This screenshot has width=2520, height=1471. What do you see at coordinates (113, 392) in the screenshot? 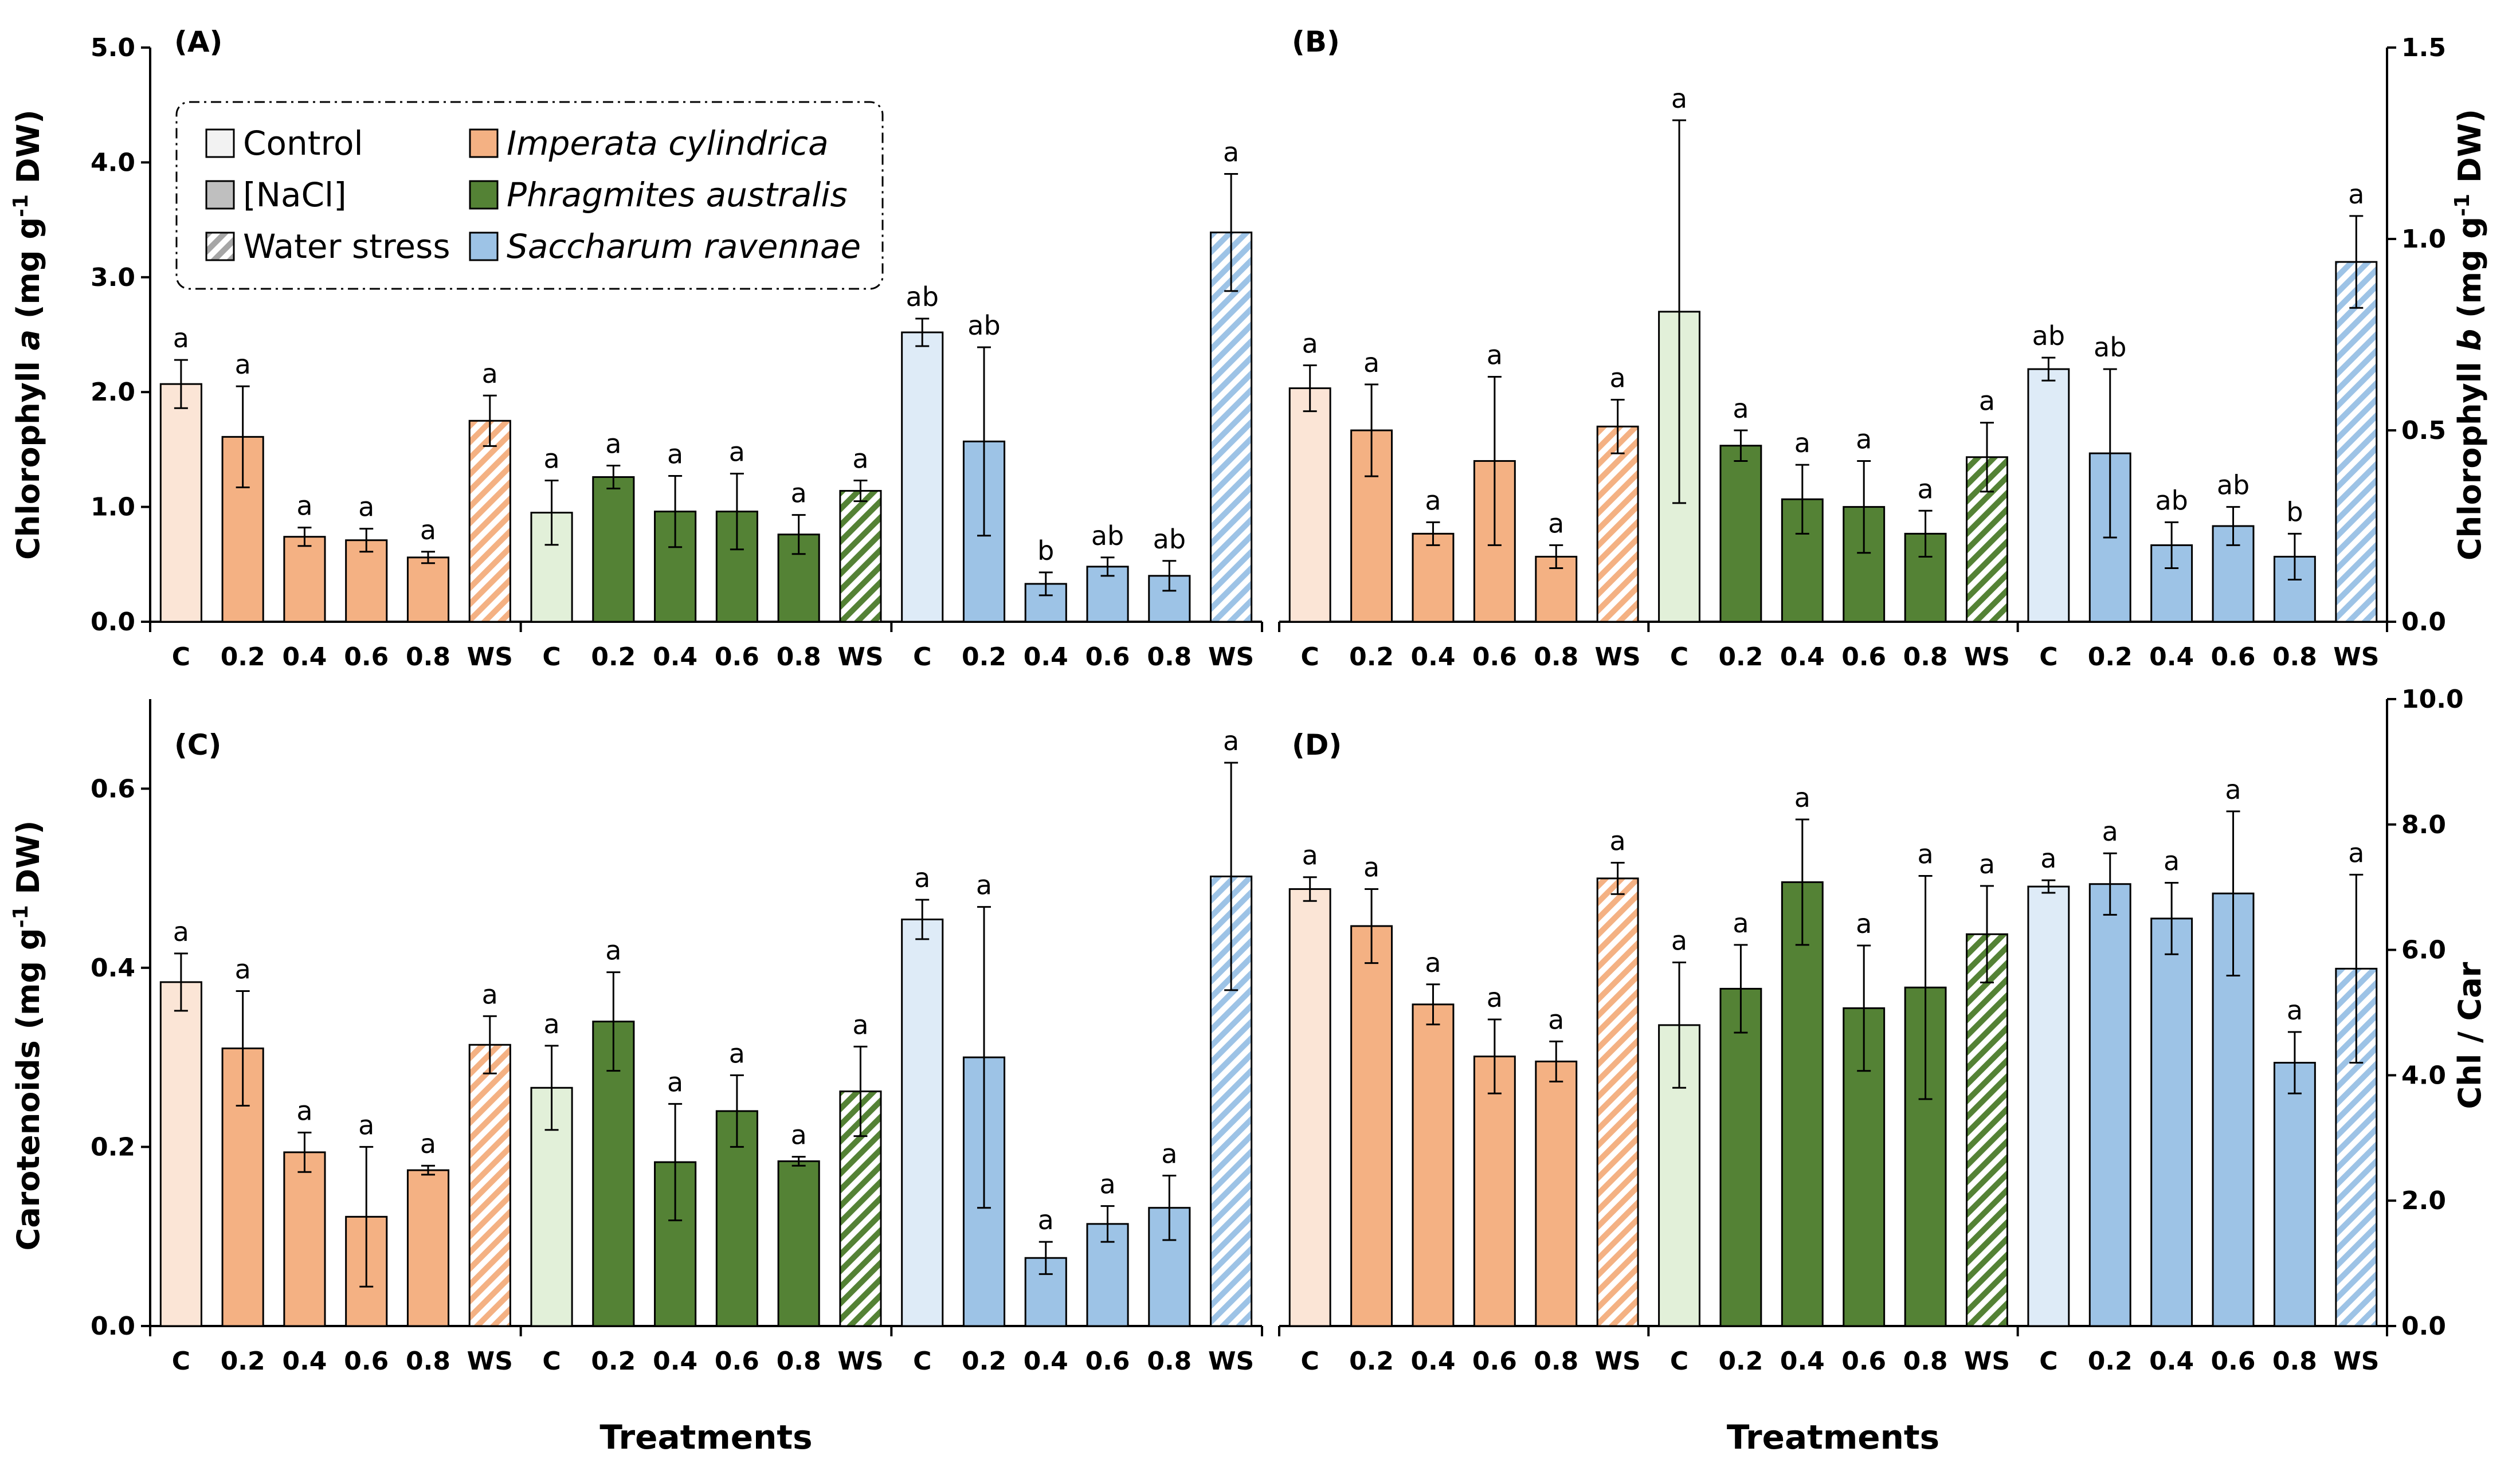
I see `y-tick-label: 2.0` at bounding box center [113, 392].